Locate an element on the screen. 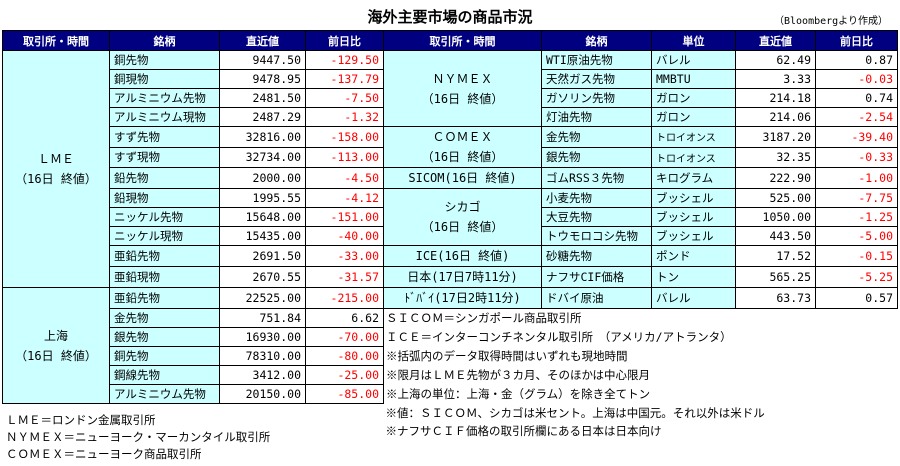  shanghai-group-cell: 上海 （16日 終値） is located at coordinates (56, 345).